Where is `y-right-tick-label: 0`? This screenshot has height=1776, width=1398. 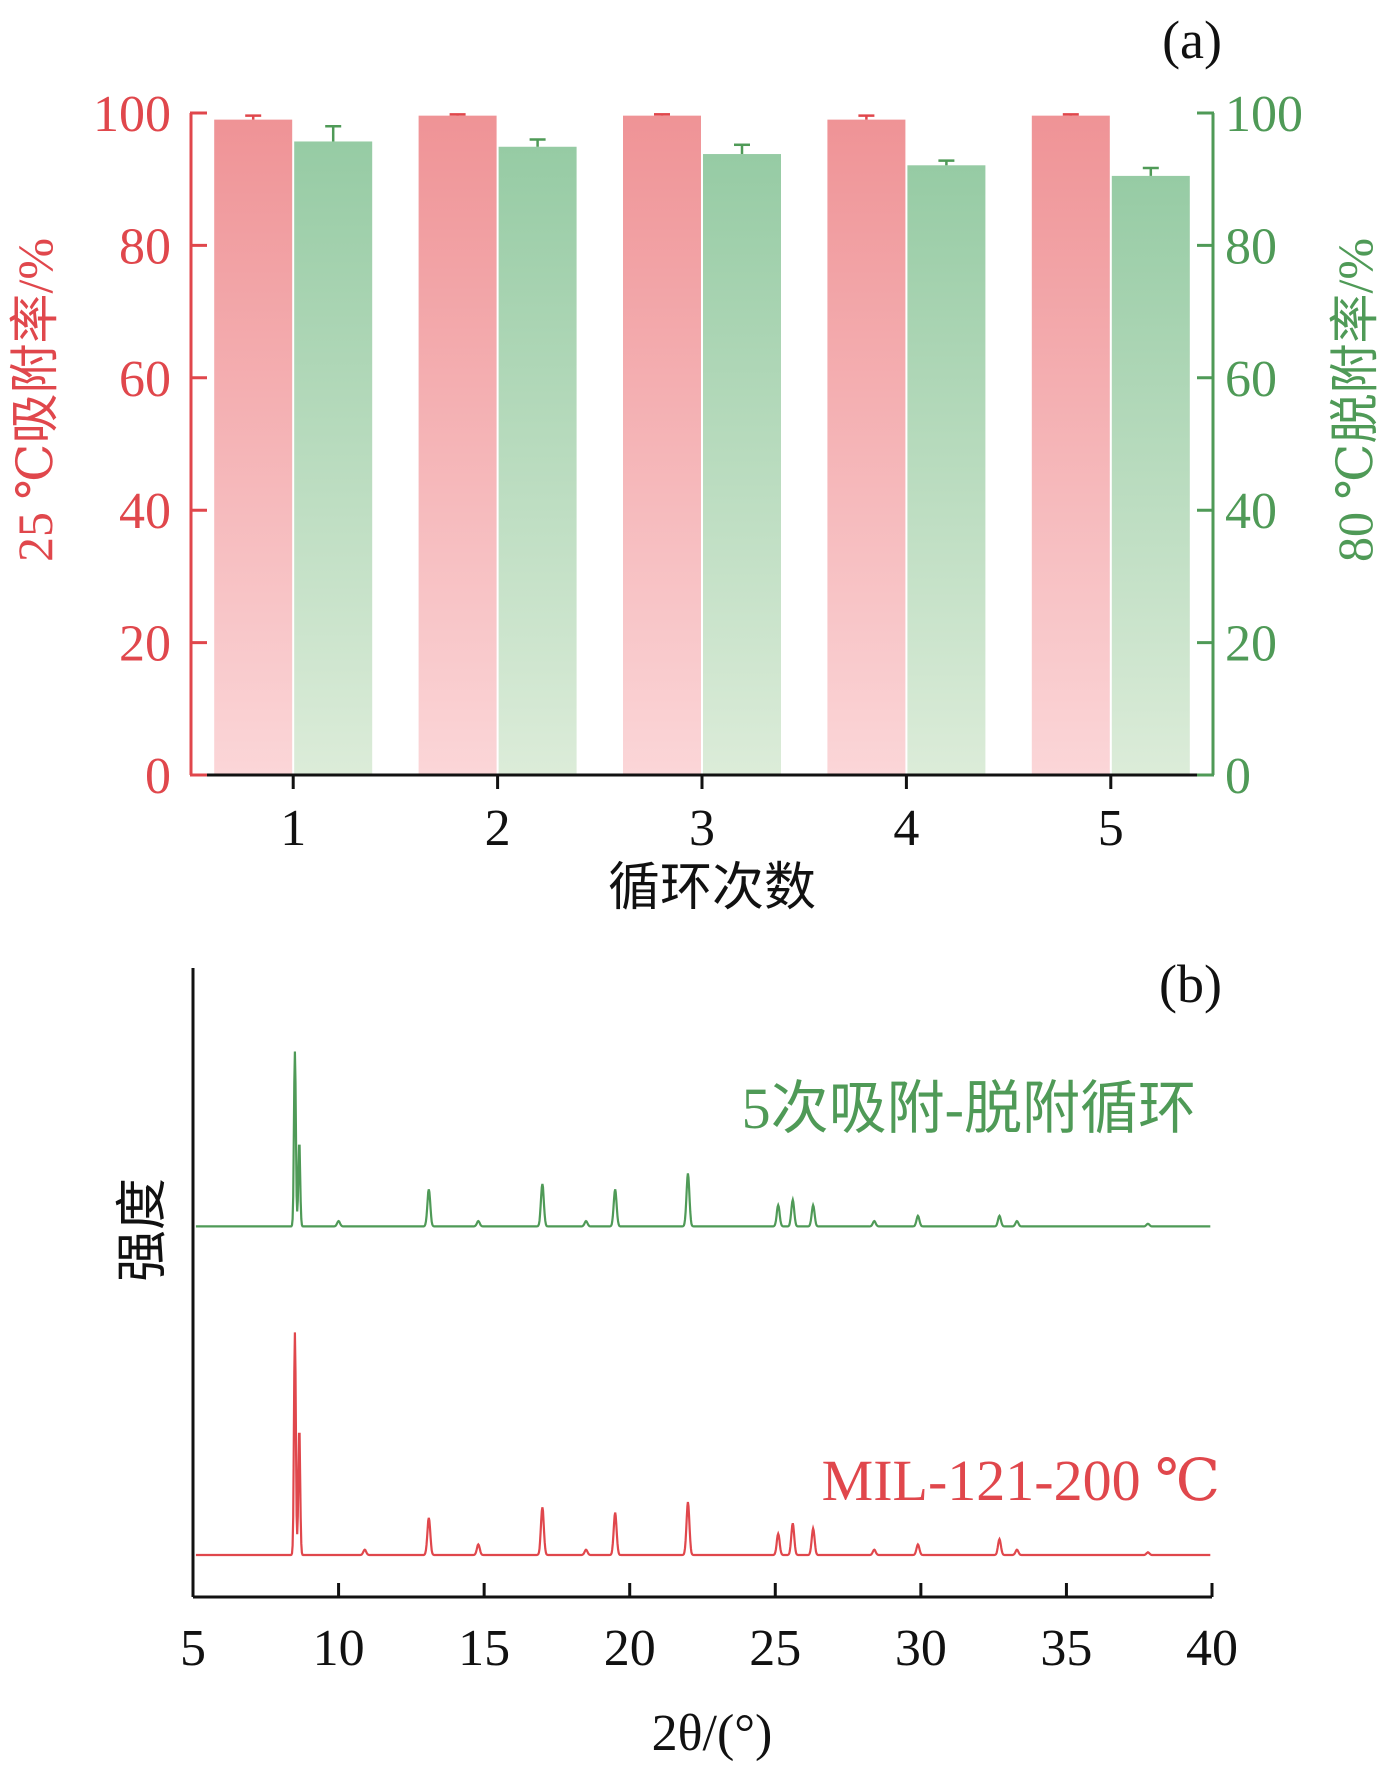
y-right-tick-label: 0 is located at coordinates (1238, 776).